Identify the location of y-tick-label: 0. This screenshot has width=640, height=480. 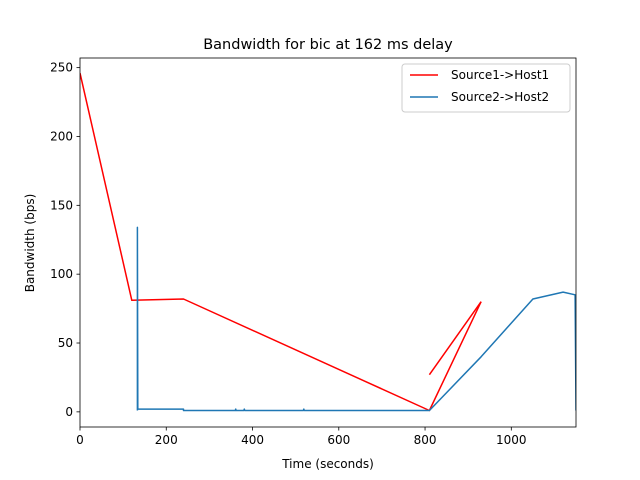
(69, 412).